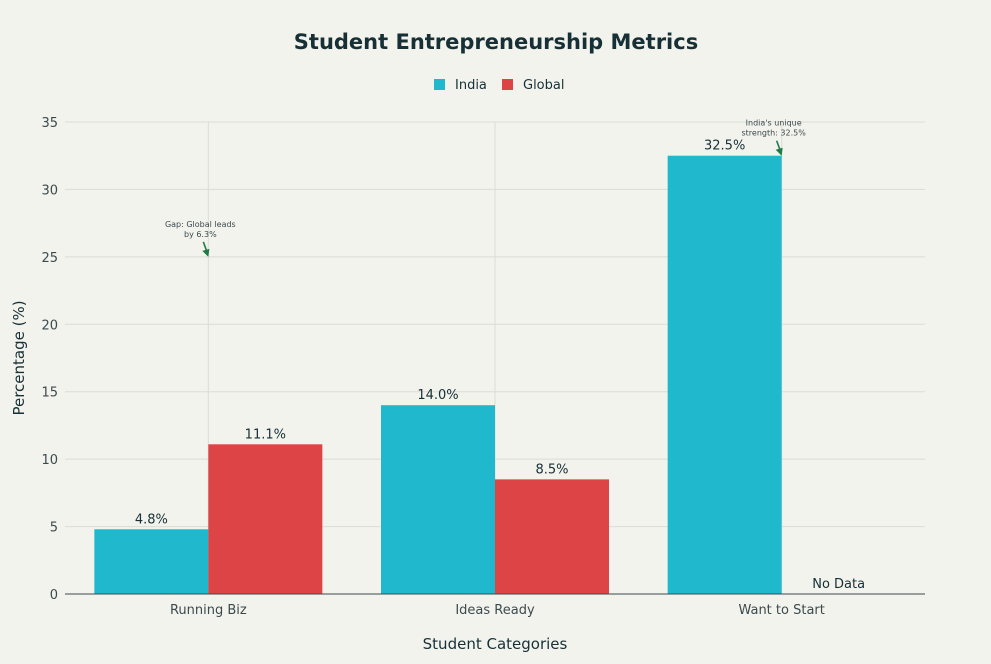 This screenshot has height=664, width=991. What do you see at coordinates (54, 595) in the screenshot?
I see `y-tick-label: 0` at bounding box center [54, 595].